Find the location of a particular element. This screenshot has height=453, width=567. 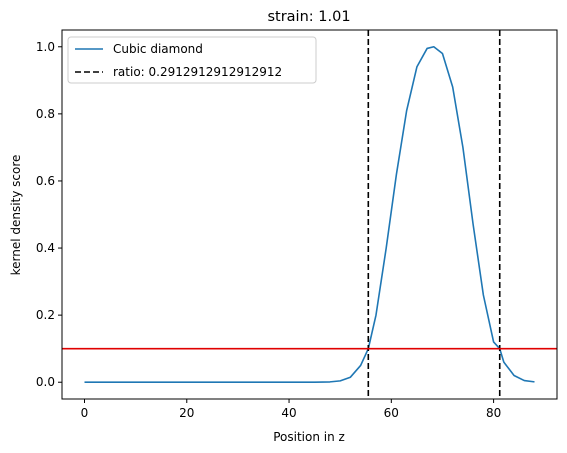

y-tick-label: 0.2 is located at coordinates (45, 315).